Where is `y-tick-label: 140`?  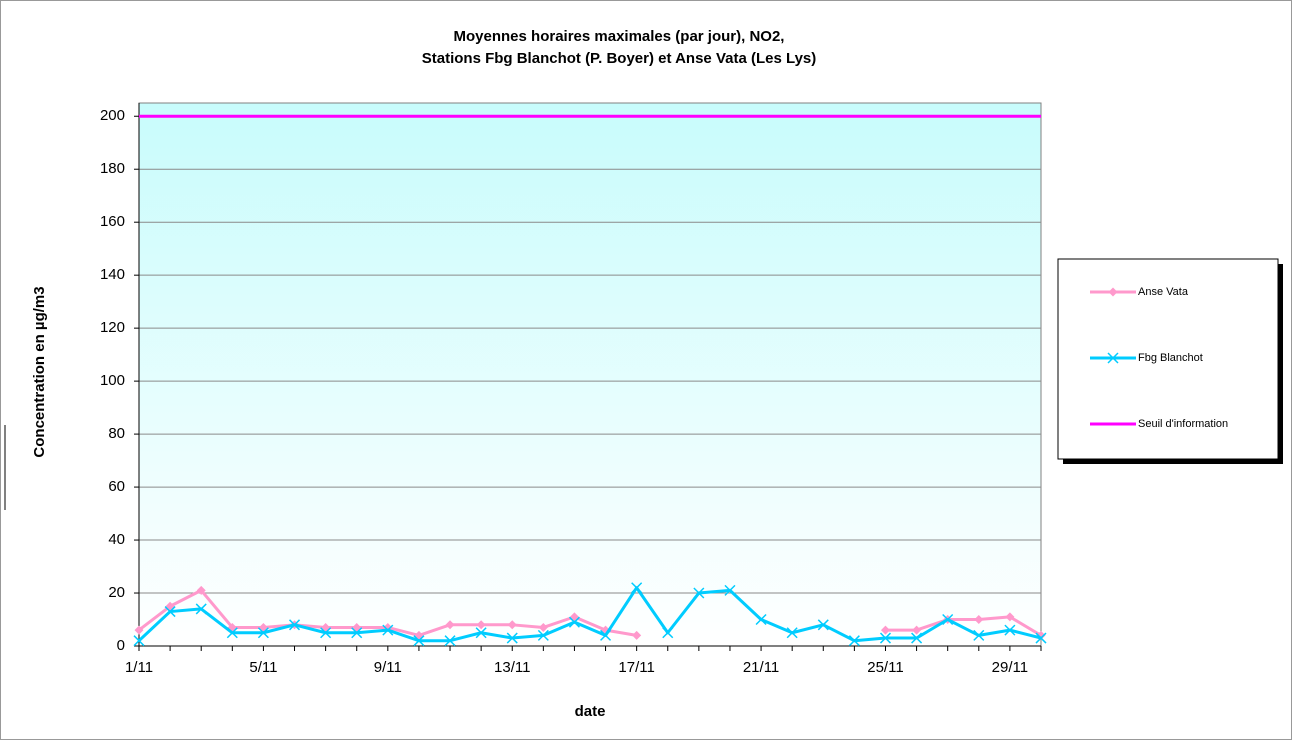
y-tick-label: 140 is located at coordinates (112, 274).